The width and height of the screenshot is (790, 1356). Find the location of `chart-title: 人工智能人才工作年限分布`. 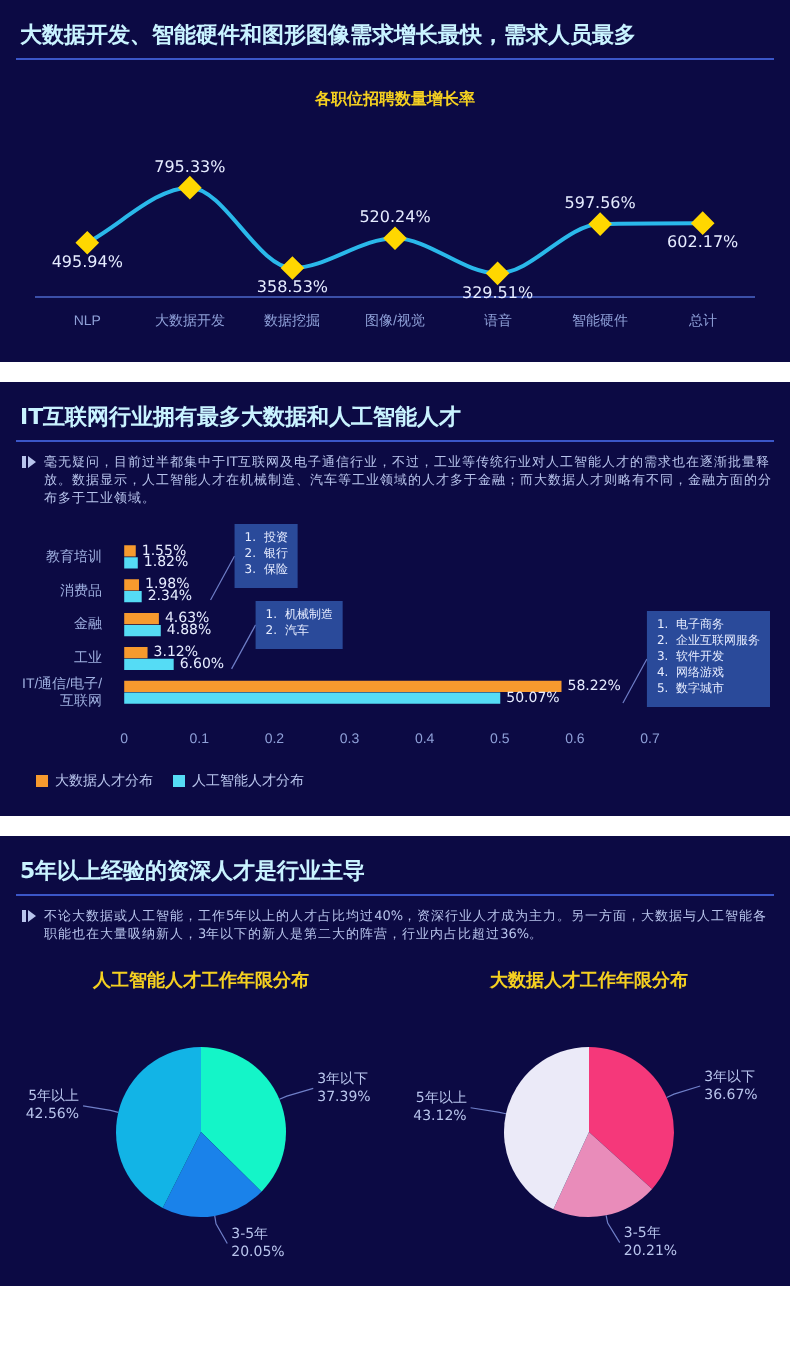

chart-title: 人工智能人才工作年限分布 is located at coordinates (201, 981).